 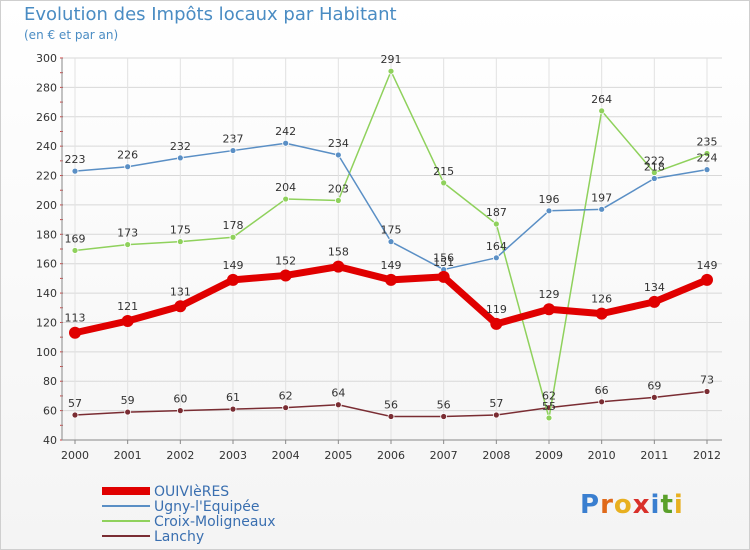 What do you see at coordinates (496, 455) in the screenshot?
I see `x-tick-label: 2008` at bounding box center [496, 455].